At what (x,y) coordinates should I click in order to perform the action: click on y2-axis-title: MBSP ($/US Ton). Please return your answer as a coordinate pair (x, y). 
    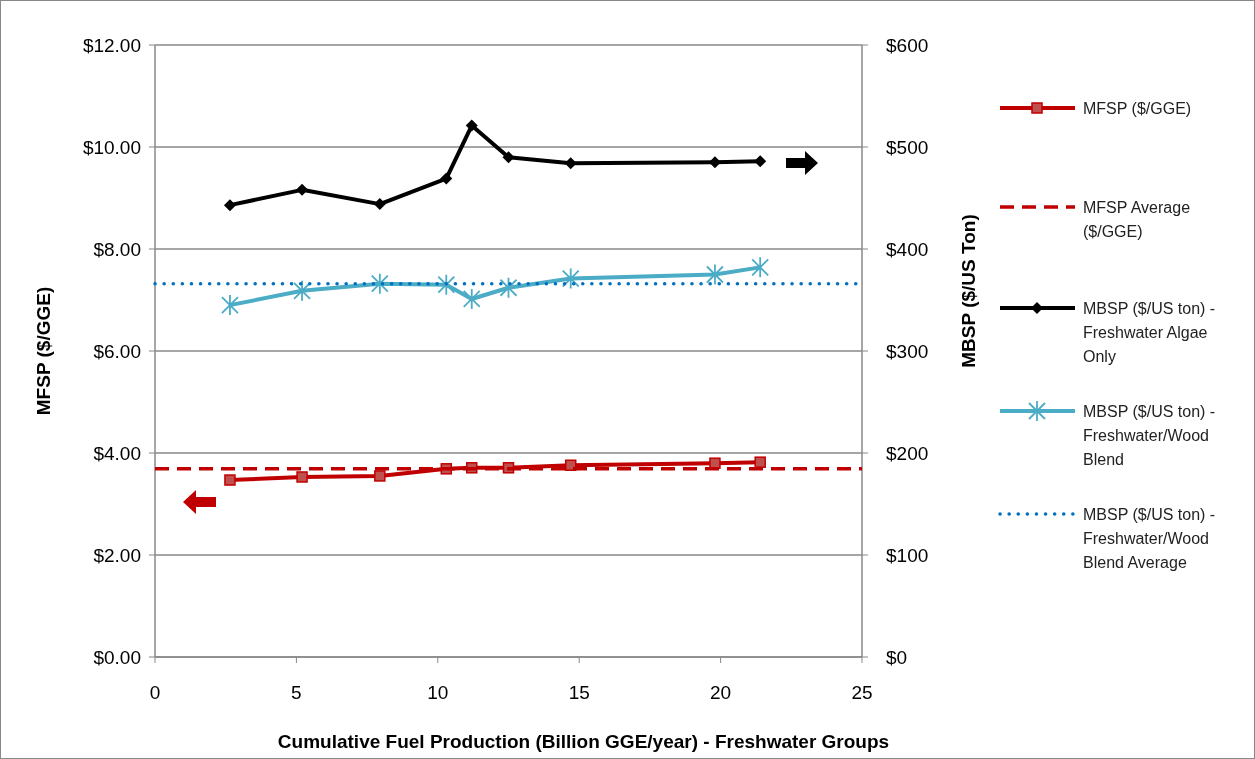
    Looking at the image, I should click on (968, 291).